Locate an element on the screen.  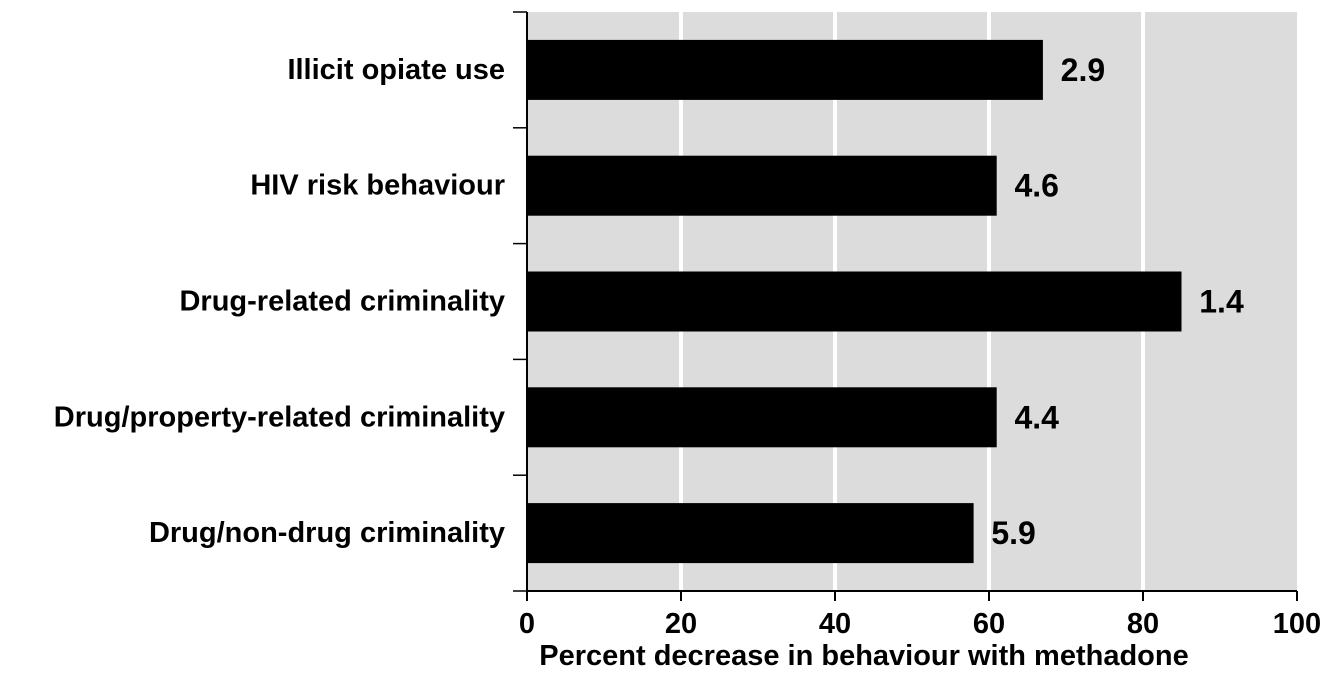
x-tick-labels: 0 20 40 60 80 100 is located at coordinates (920, 624).